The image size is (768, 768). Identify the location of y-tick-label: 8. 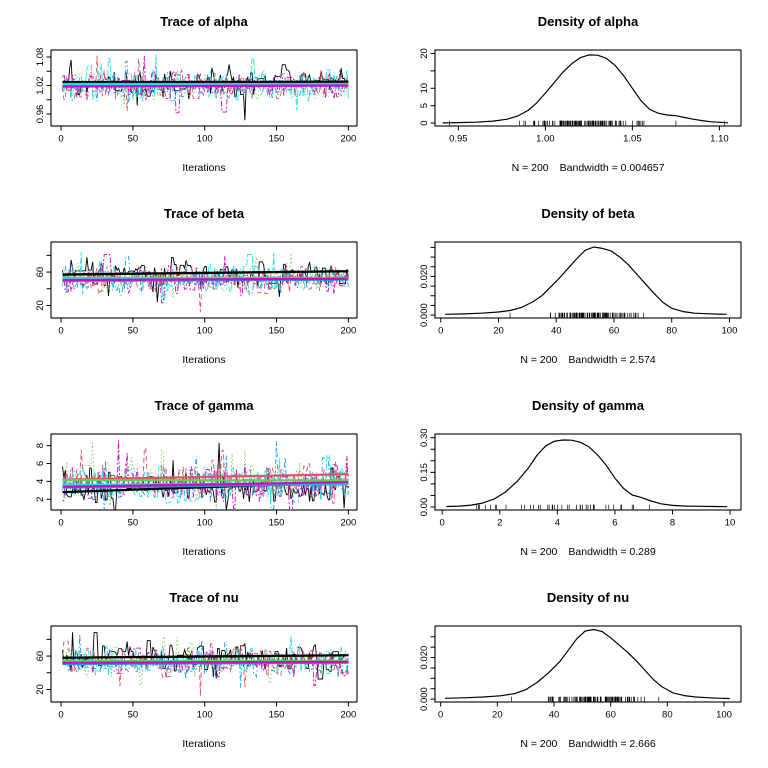
(40, 445).